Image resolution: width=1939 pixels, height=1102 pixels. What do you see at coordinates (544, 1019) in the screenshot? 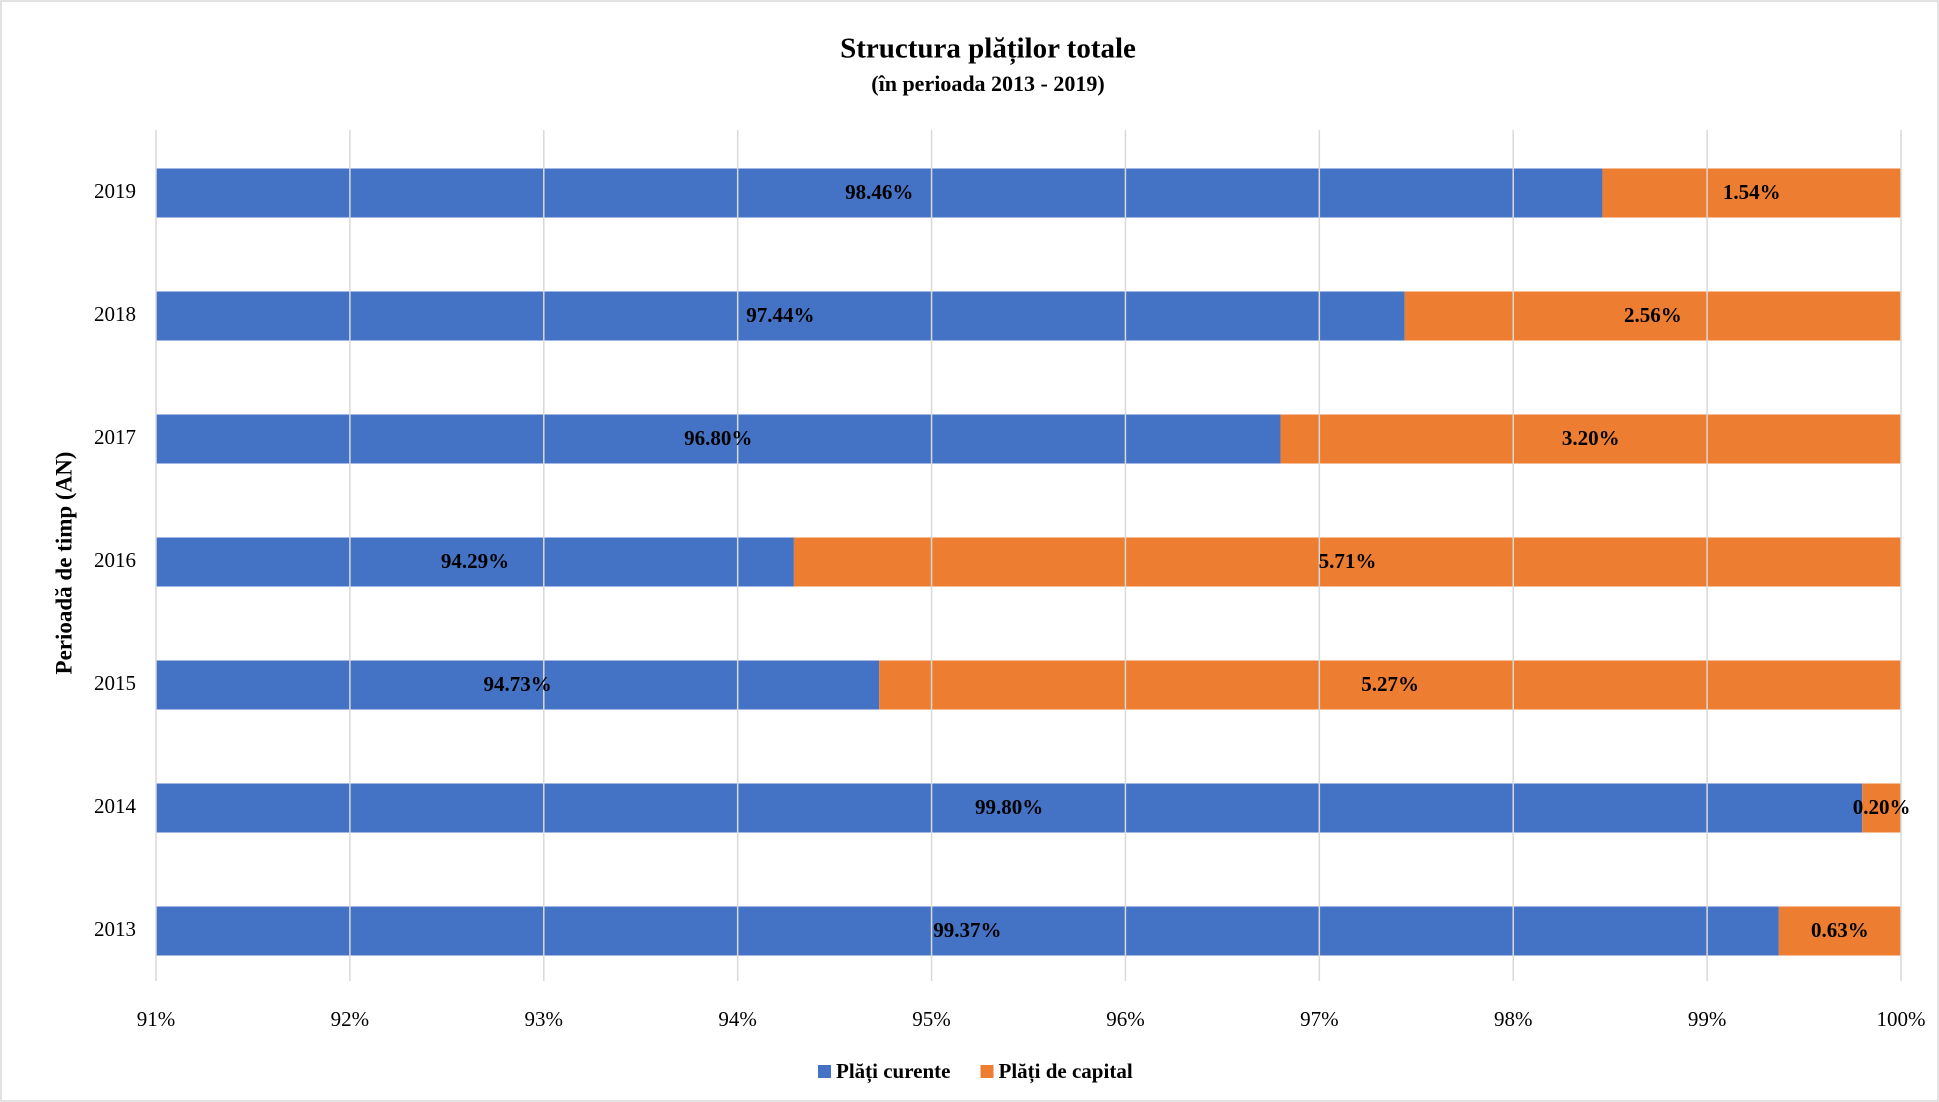
I see `x-tick-label: 93%` at bounding box center [544, 1019].